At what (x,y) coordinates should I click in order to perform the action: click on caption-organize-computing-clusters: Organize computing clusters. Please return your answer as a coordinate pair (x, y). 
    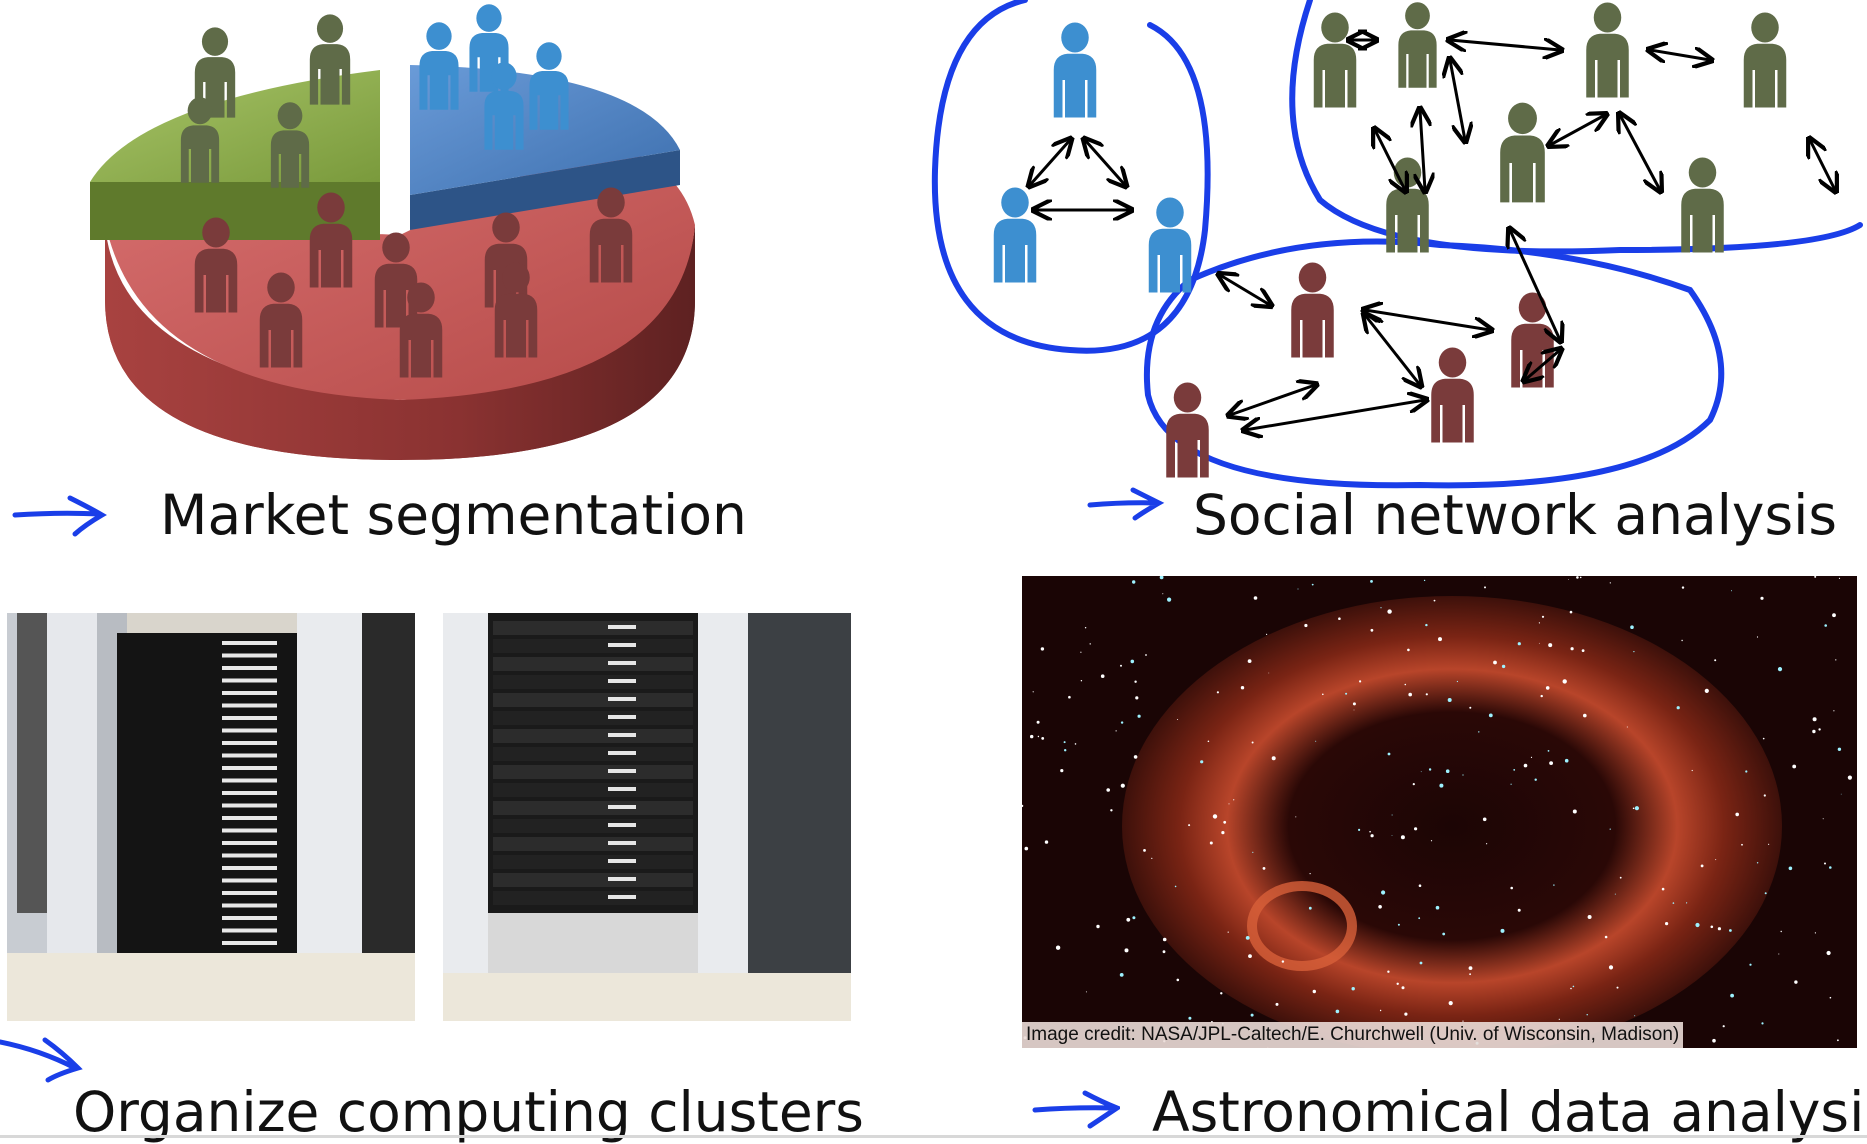
    Looking at the image, I should click on (468, 1112).